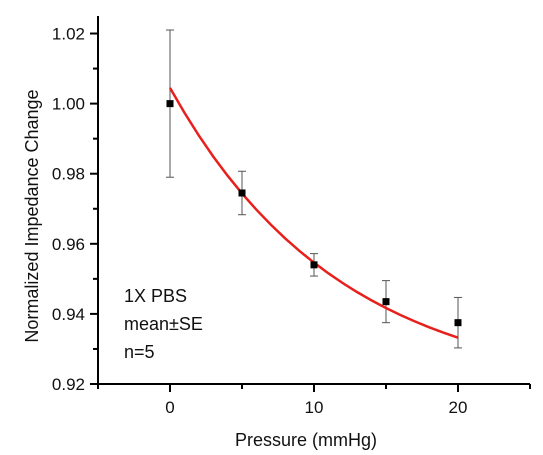  I want to click on annotation-line-2: mean±SE, so click(163, 324).